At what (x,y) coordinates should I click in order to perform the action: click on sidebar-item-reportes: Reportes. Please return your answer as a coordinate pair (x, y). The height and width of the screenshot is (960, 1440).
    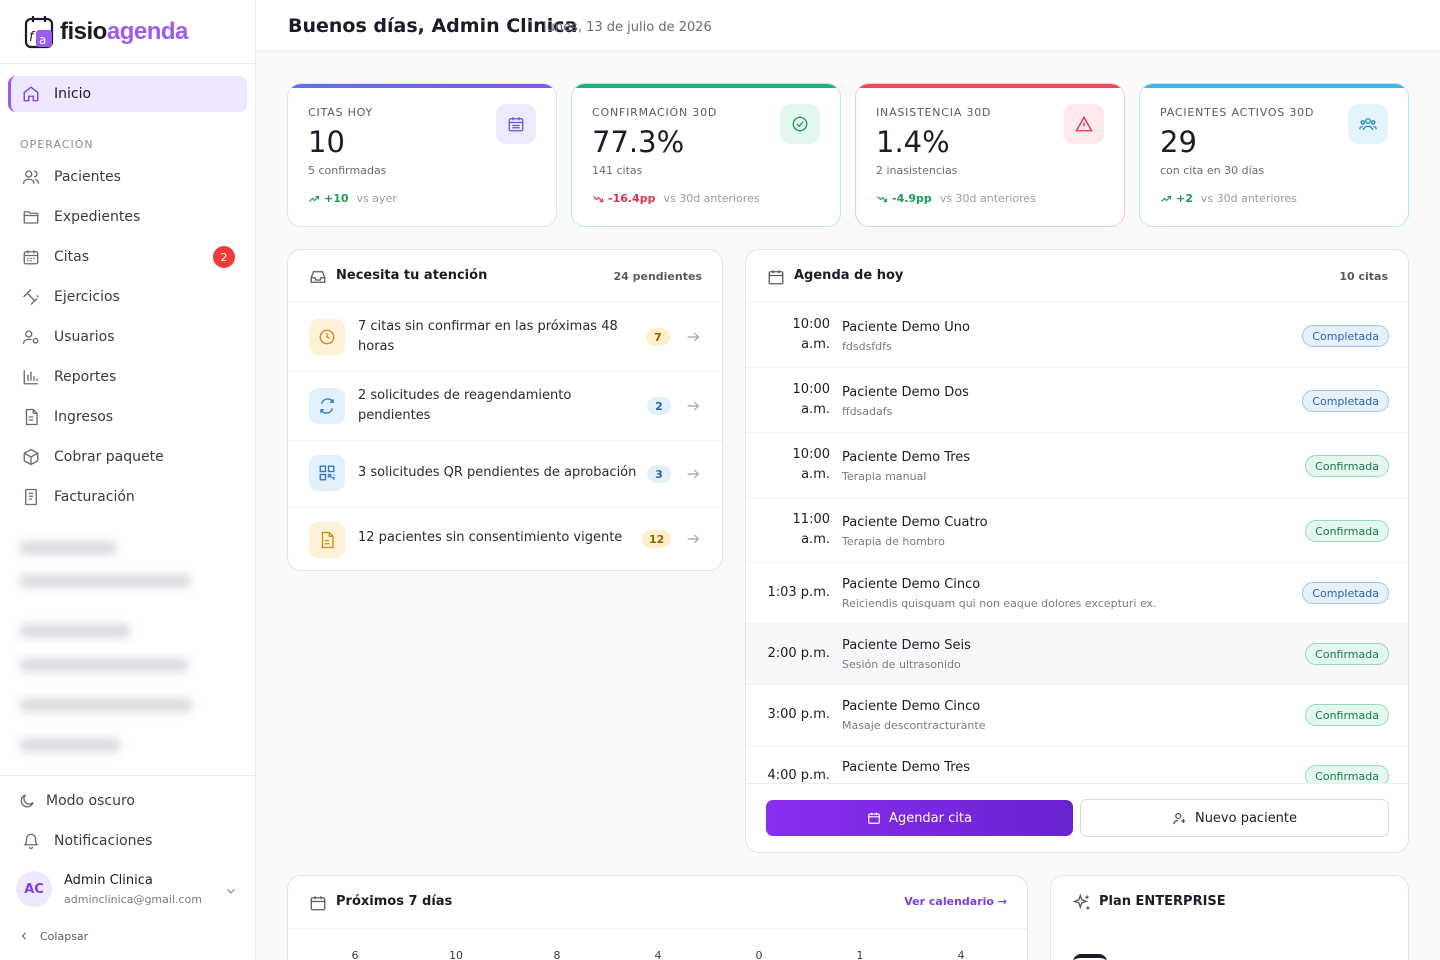
    Looking at the image, I should click on (127, 377).